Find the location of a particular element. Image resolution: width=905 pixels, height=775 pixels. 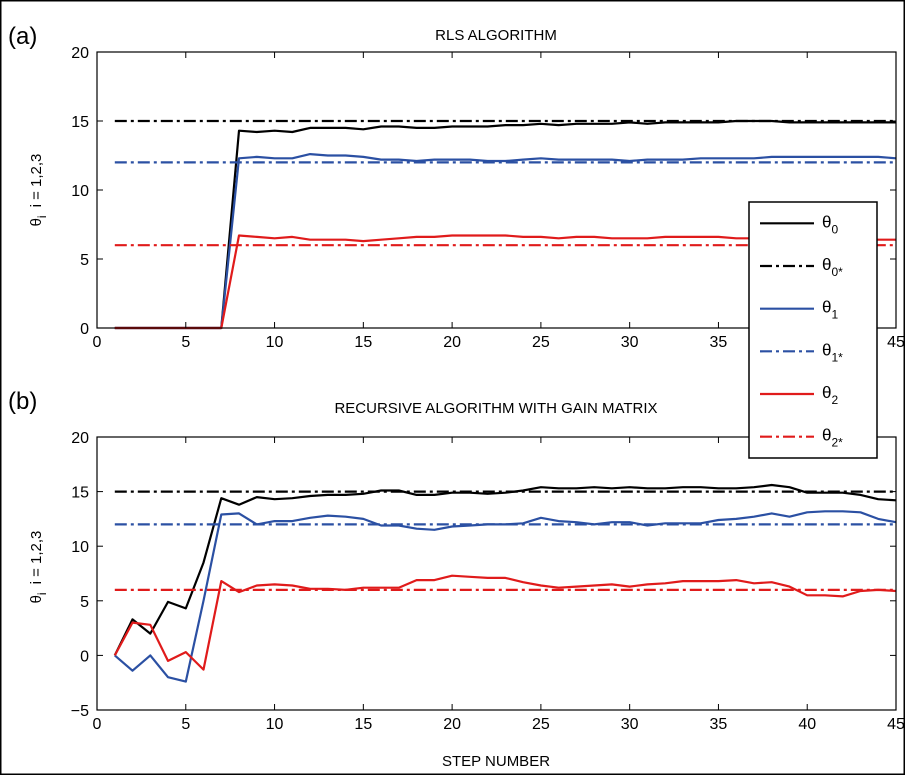

legend-label-2: θ2 is located at coordinates (830, 395).